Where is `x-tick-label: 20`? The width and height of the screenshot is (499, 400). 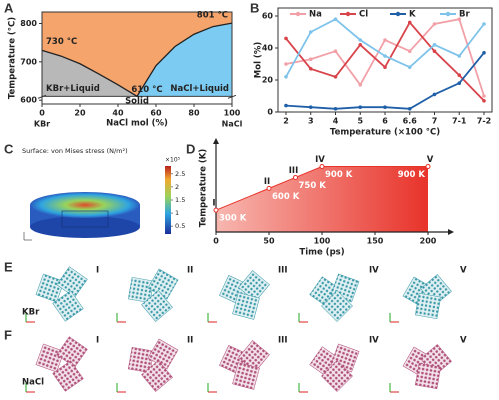 x-tick-label: 20 is located at coordinates (80, 113).